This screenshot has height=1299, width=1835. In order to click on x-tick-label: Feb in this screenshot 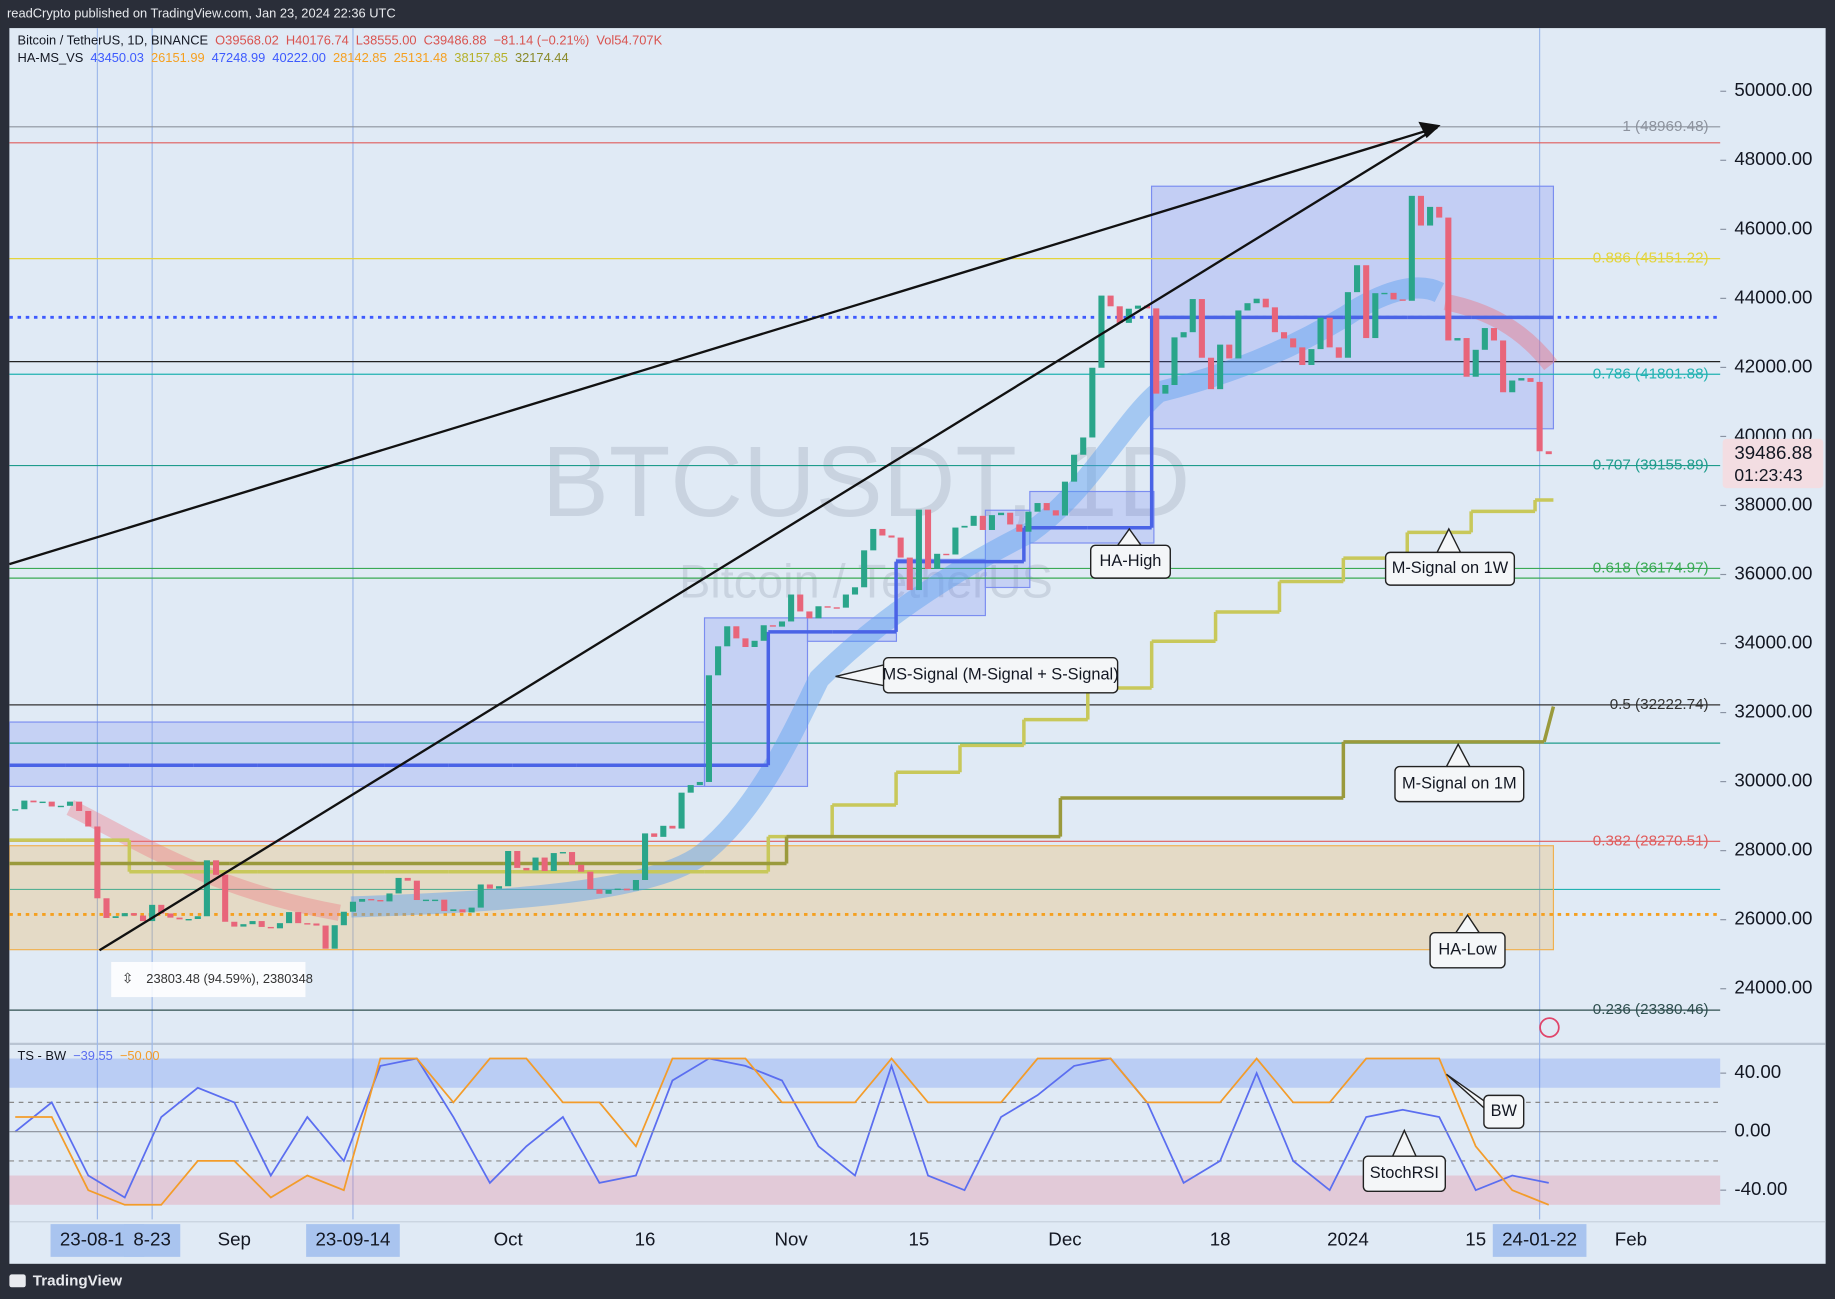, I will do `click(1631, 1238)`.